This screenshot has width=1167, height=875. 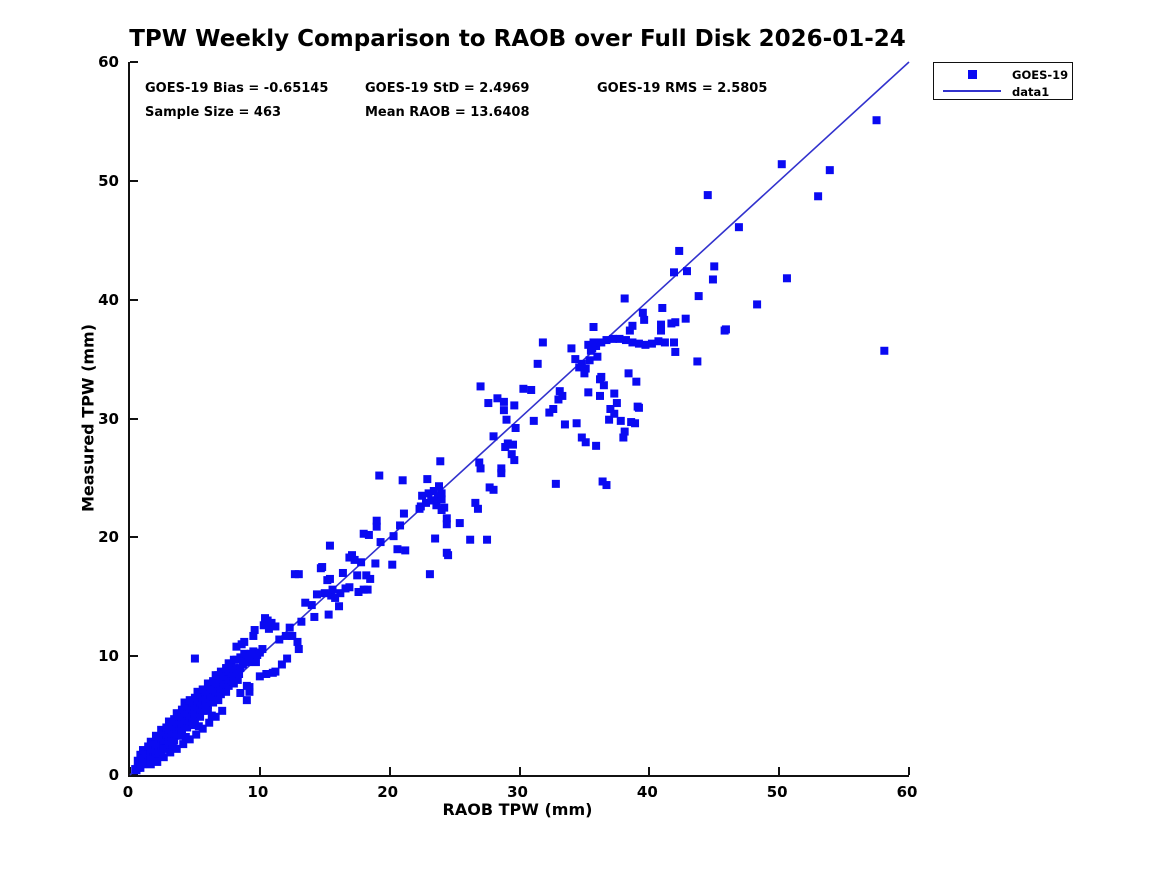 What do you see at coordinates (777, 792) in the screenshot?
I see `x-tick-label: 50` at bounding box center [777, 792].